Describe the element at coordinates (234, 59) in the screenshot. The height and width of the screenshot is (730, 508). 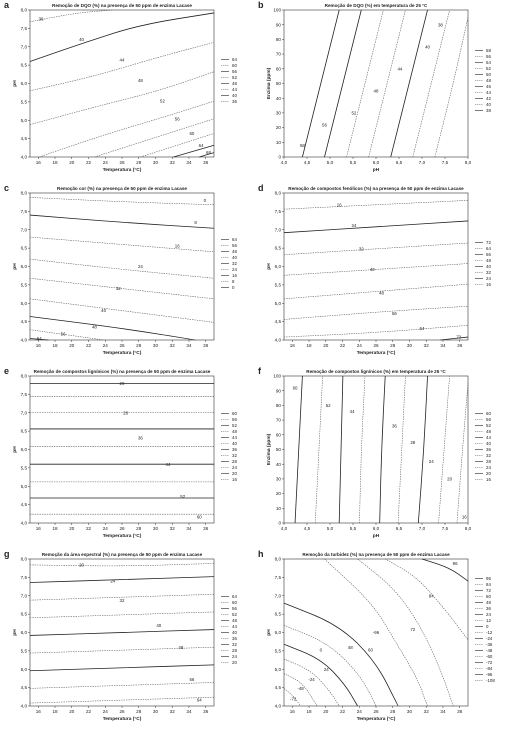
I see `legend-entry: 64` at that location.